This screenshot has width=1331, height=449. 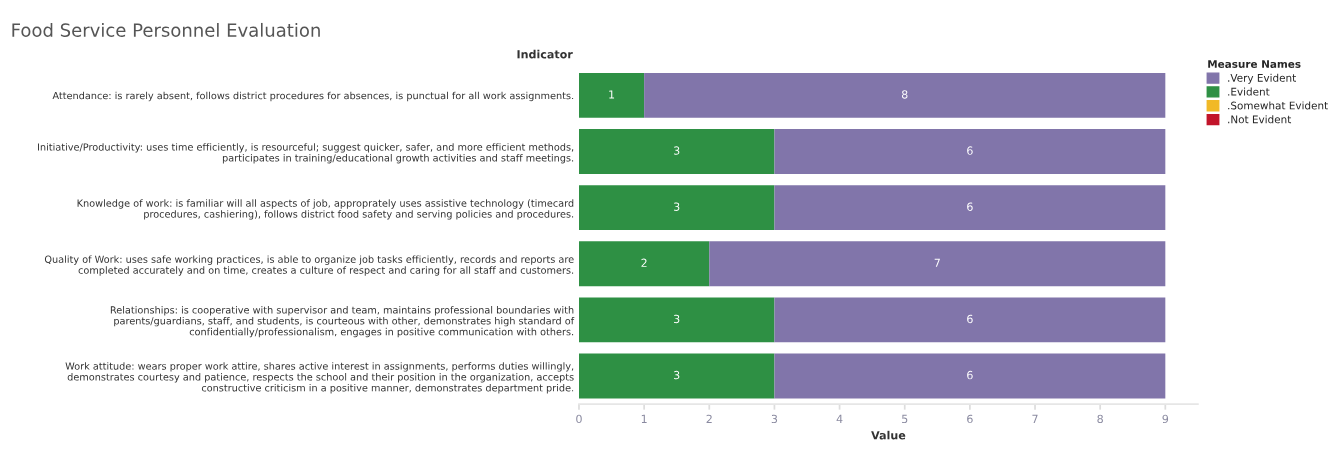 I want to click on x-tick-label: 9, so click(x=1165, y=419).